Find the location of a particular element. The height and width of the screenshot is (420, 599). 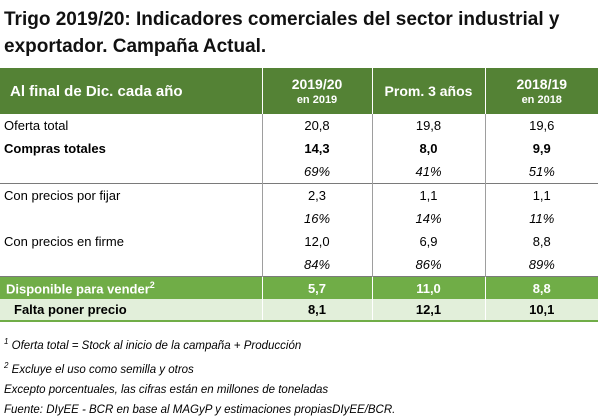

cell-value: 19,8 is located at coordinates (429, 125).